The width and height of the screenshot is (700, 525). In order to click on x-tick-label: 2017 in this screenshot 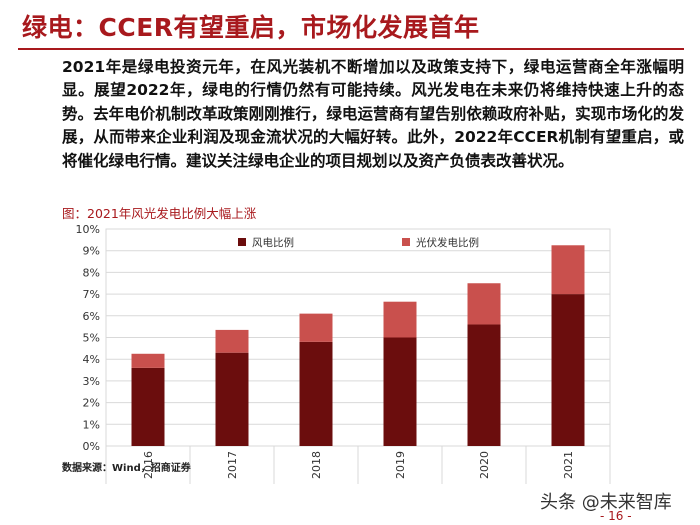, I will do `click(232, 465)`.